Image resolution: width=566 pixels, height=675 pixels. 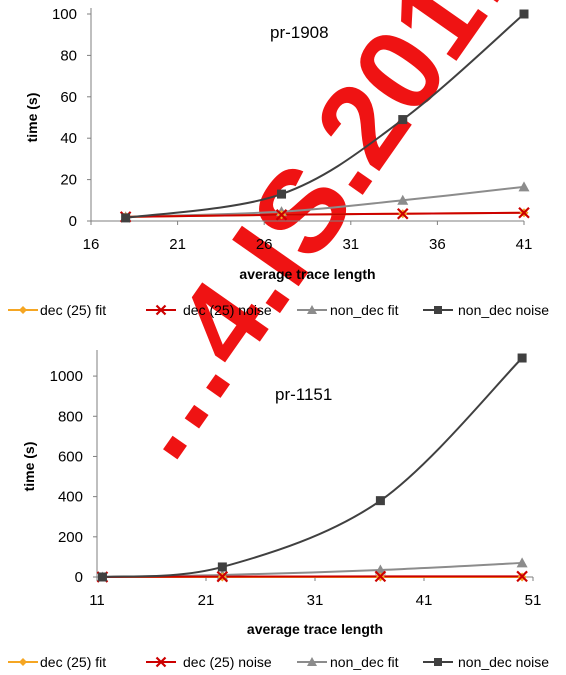 What do you see at coordinates (437, 244) in the screenshot?
I see `x-tick-label: 36` at bounding box center [437, 244].